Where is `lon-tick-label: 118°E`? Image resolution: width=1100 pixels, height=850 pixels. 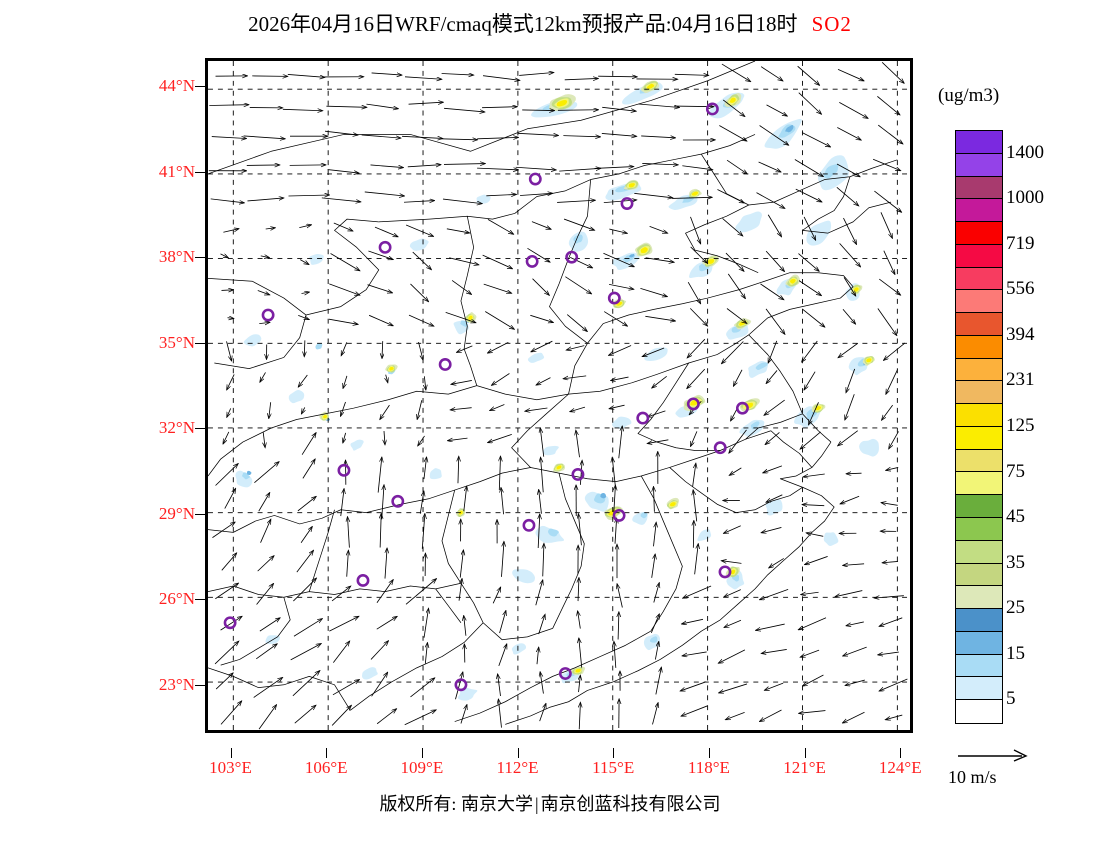 lon-tick-label: 118°E is located at coordinates (708, 767).